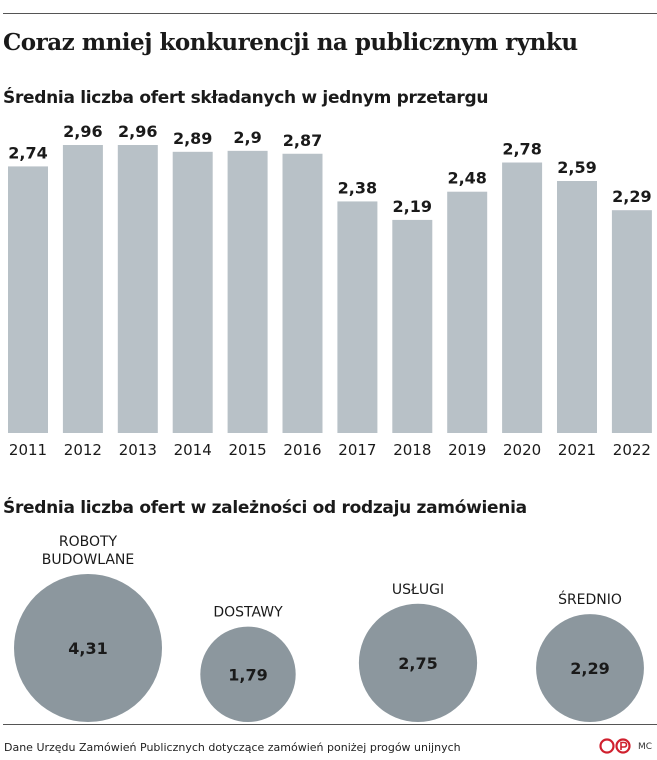 The width and height of the screenshot is (657, 760). I want to click on x-tick-label: 2017, so click(357, 450).